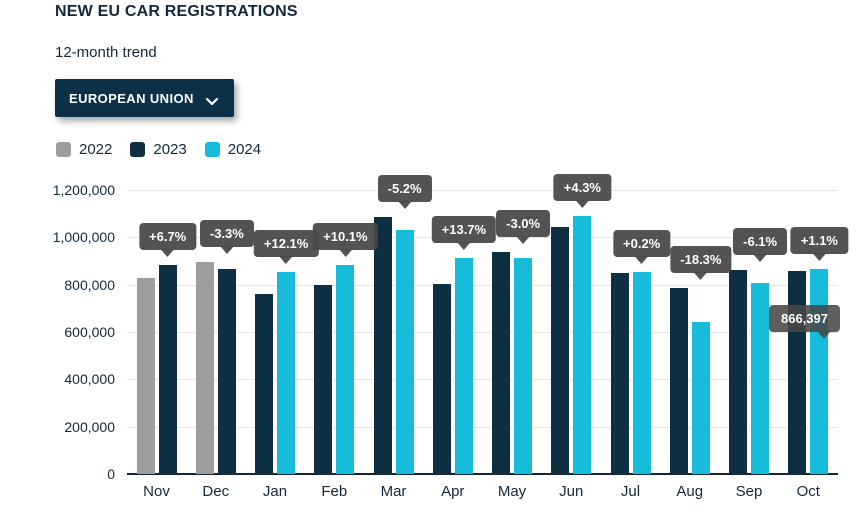 Image resolution: width=861 pixels, height=507 pixels. I want to click on bar-group-dec, so click(215, 332).